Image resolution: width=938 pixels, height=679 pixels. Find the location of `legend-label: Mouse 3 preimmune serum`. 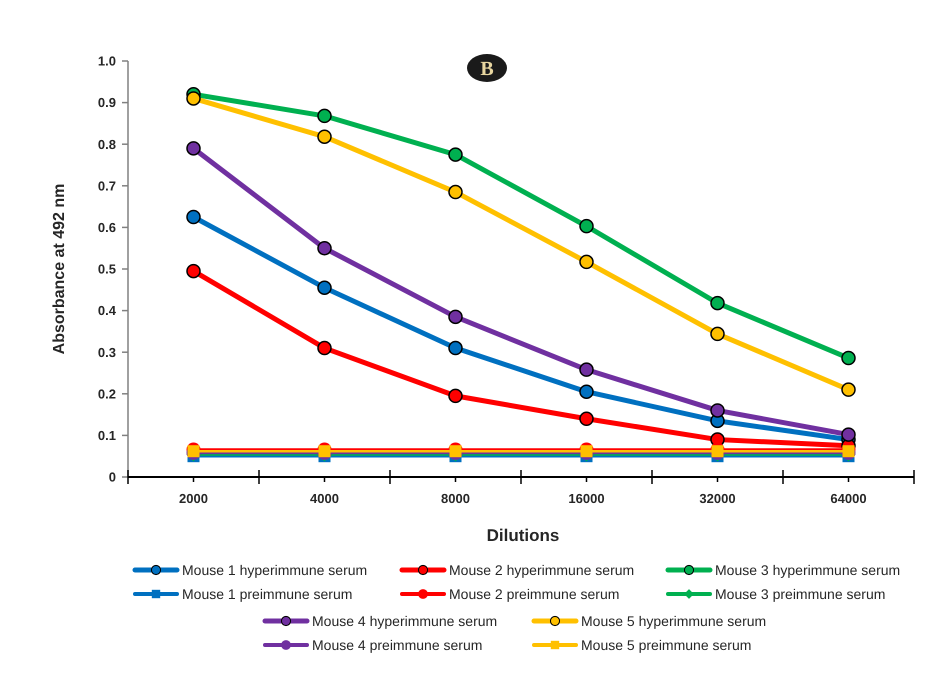

legend-label: Mouse 3 preimmune serum is located at coordinates (800, 594).